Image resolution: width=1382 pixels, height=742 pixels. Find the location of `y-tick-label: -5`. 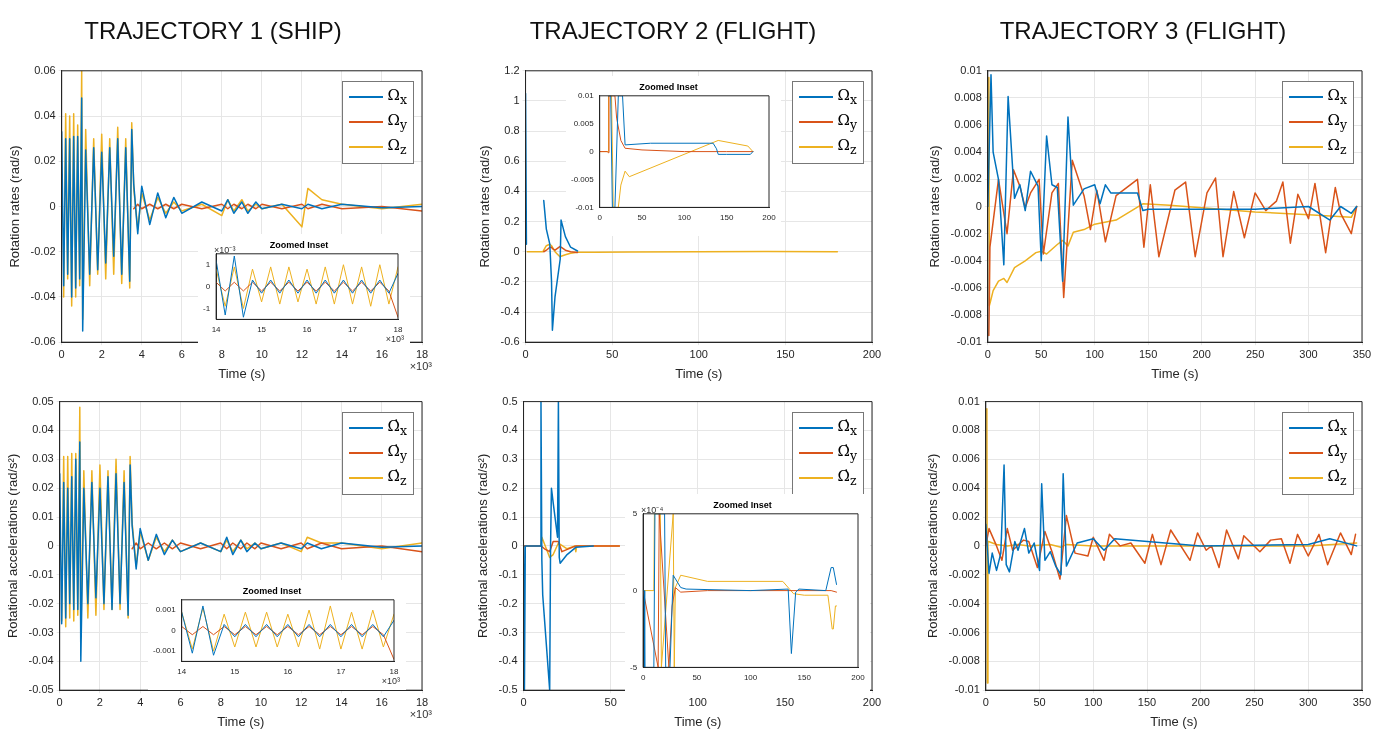

y-tick-label: -5 is located at coordinates (633, 667).